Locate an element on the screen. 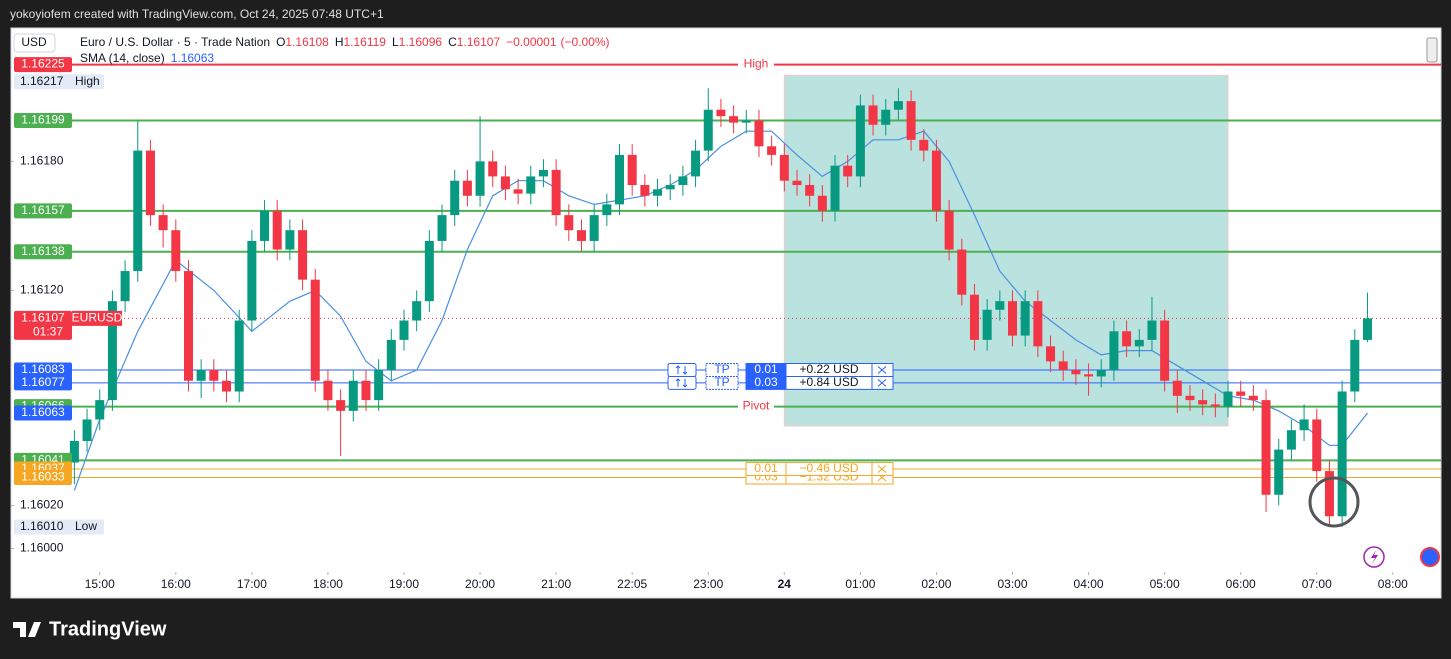 Image resolution: width=1451 pixels, height=659 pixels. legend-indicator: SMA (14, close) 1.16063 is located at coordinates (147, 58).